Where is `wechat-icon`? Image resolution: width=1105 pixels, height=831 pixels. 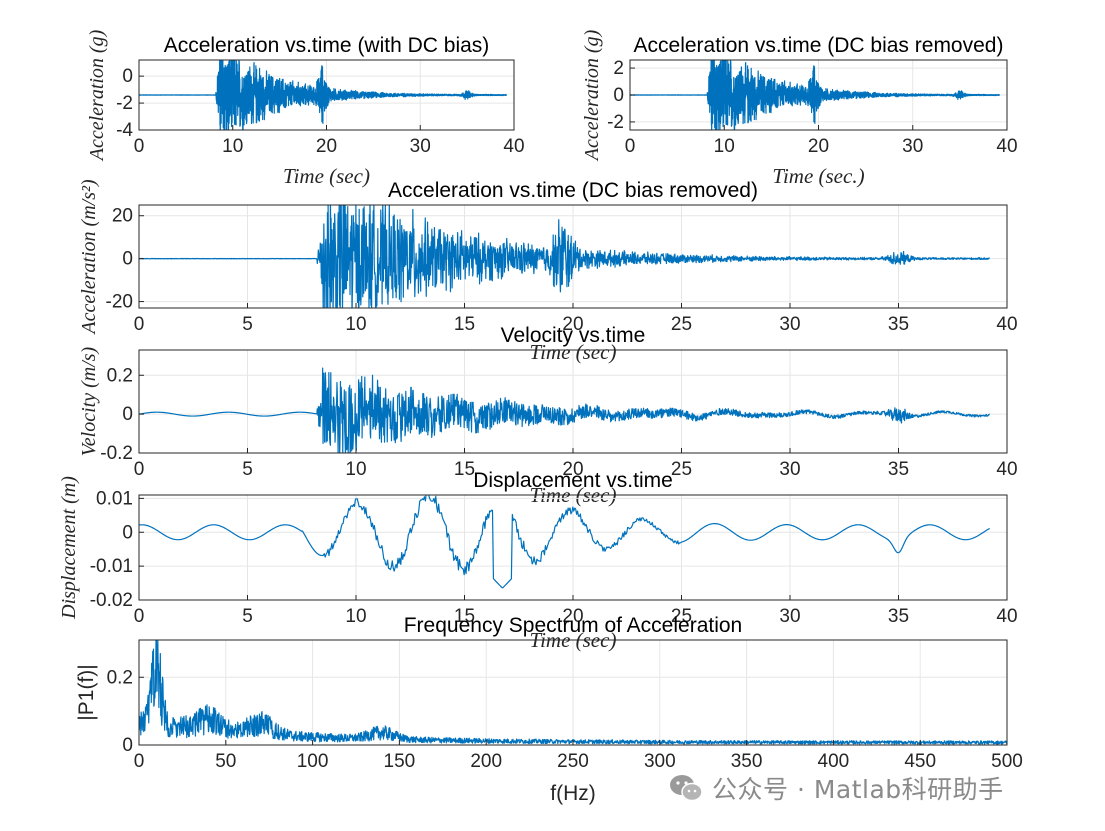
wechat-icon is located at coordinates (686, 788).